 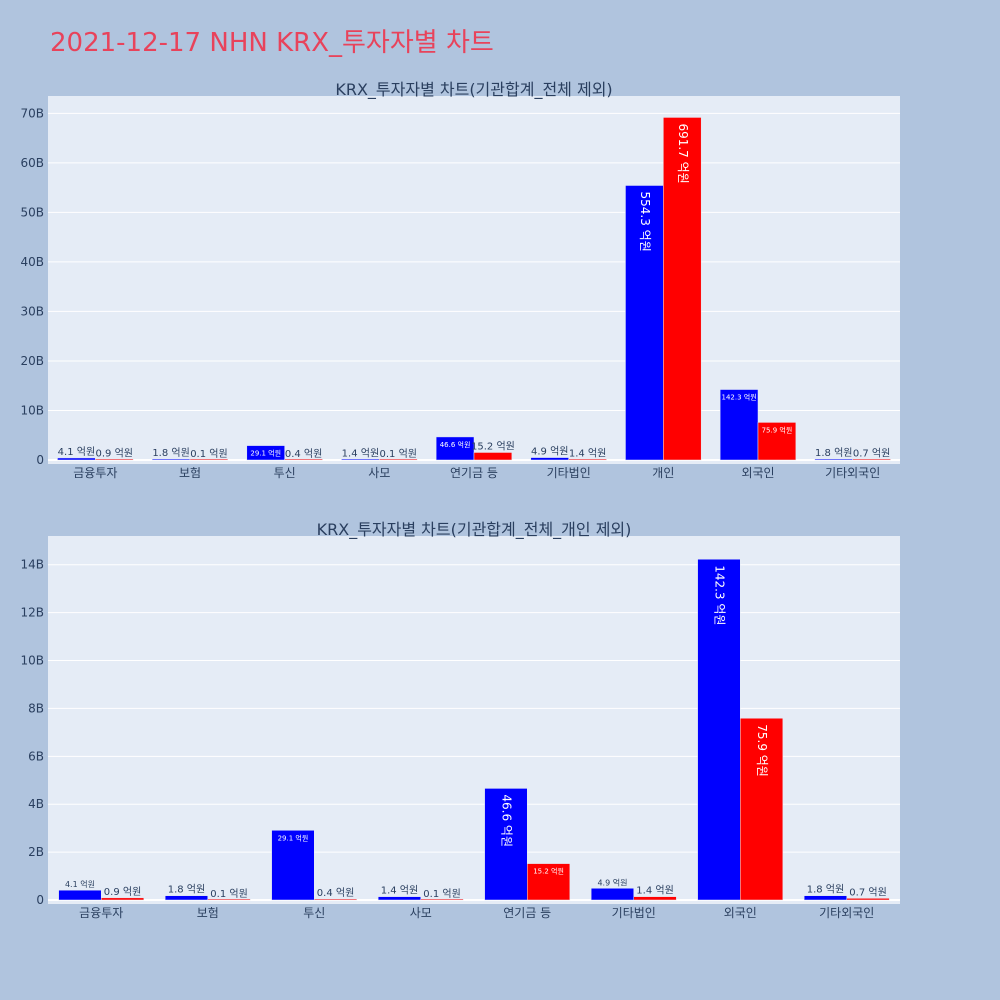 What do you see at coordinates (32, 410) in the screenshot?
I see `y-tick-label: 10B` at bounding box center [32, 410].